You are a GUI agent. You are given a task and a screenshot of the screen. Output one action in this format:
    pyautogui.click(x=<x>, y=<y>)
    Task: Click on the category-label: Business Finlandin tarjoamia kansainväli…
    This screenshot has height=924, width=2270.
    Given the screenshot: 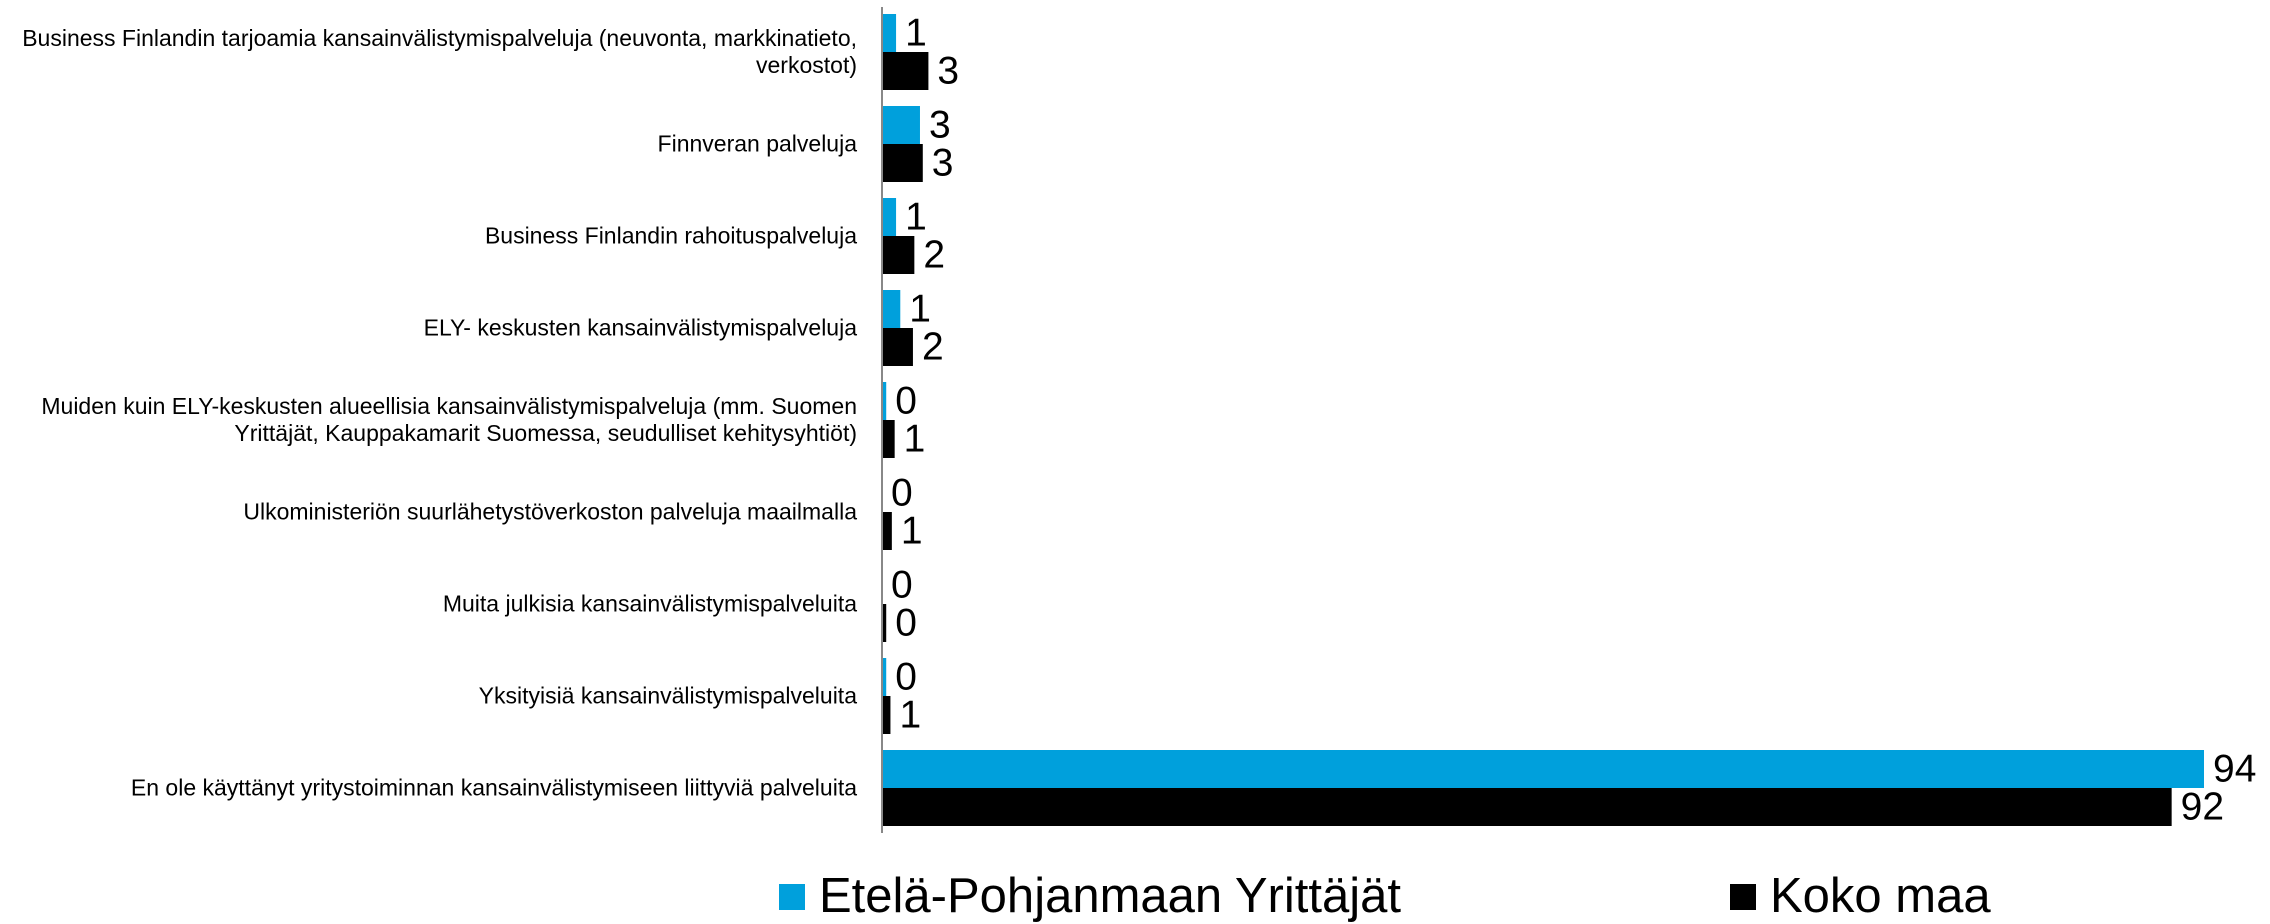 What is the action you would take?
    pyautogui.click(x=439, y=51)
    